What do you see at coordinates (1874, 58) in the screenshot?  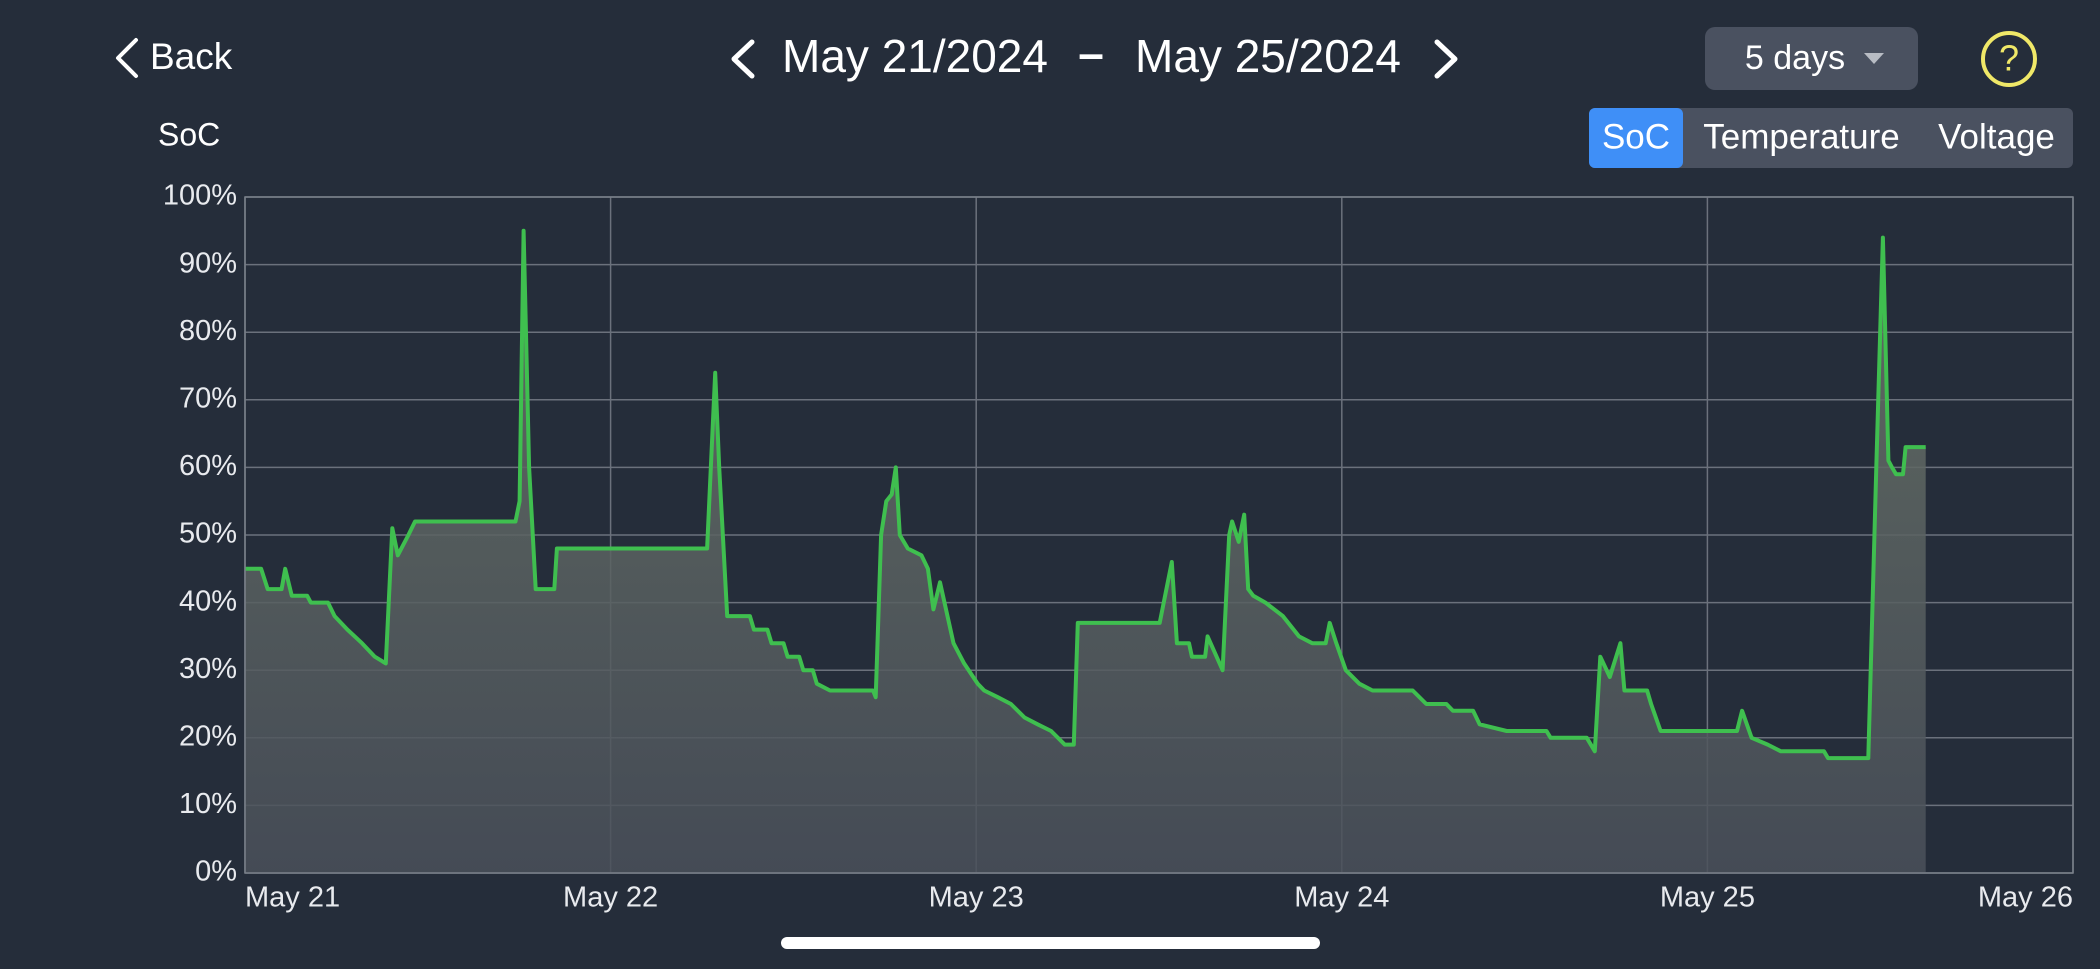 I see `dropdown-caret` at bounding box center [1874, 58].